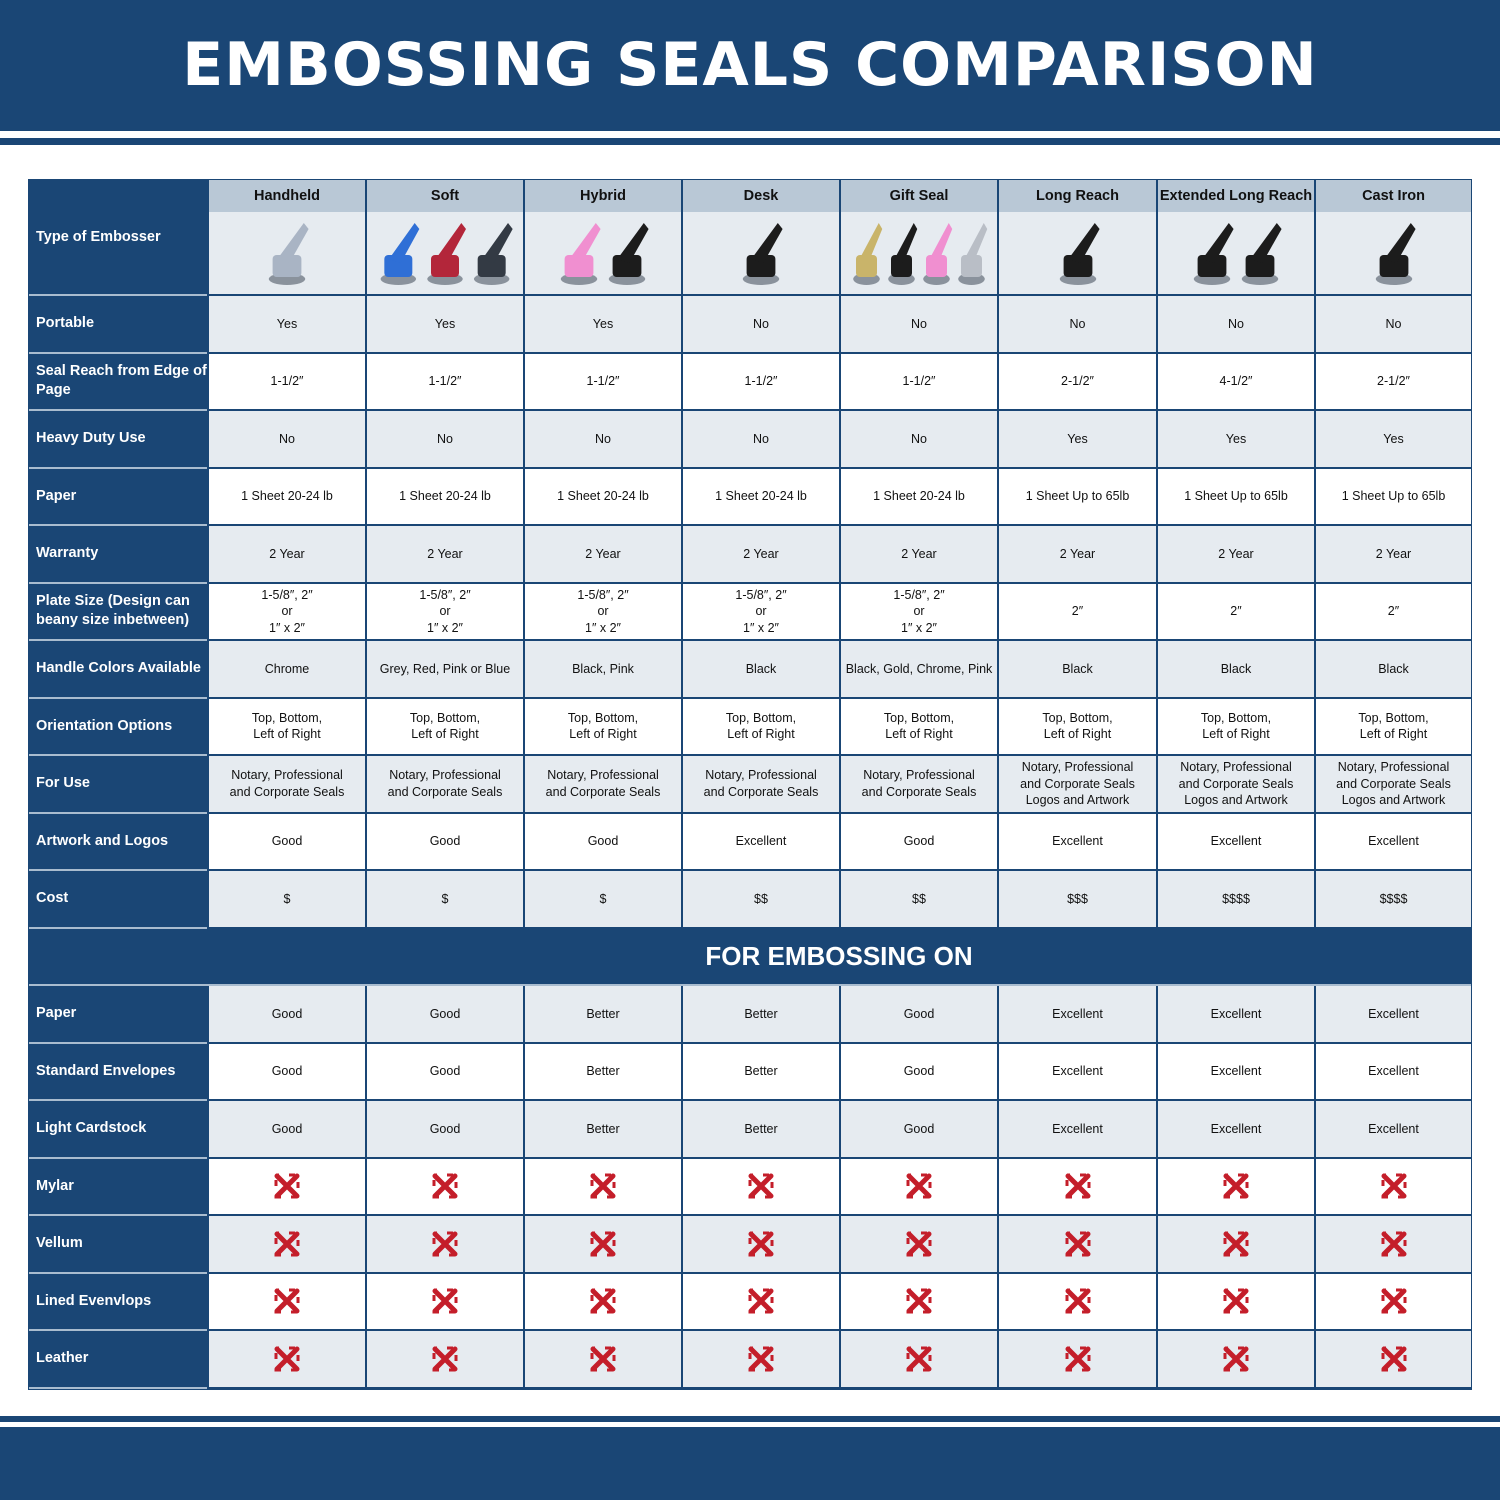  I want to click on row-label: Leather, so click(118, 1360).